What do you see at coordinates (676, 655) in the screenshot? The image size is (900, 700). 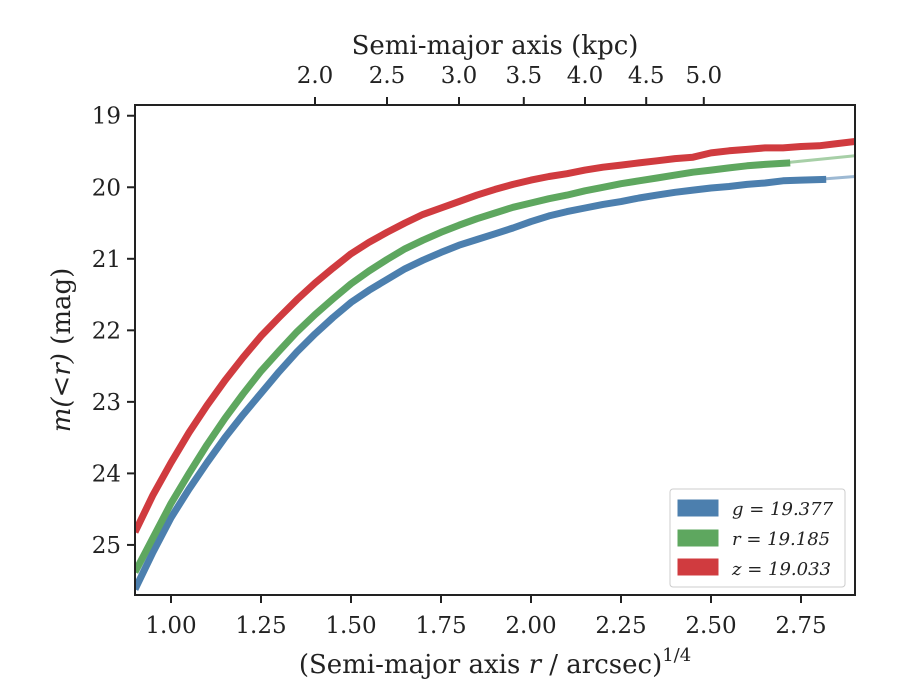 I see `x-axis-label-exponent: 1/4` at bounding box center [676, 655].